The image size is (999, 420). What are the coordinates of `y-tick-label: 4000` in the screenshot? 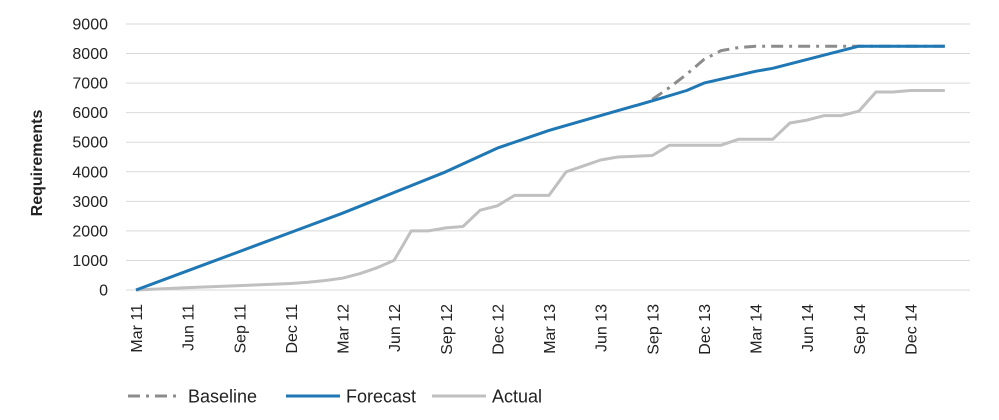 It's located at (90, 172).